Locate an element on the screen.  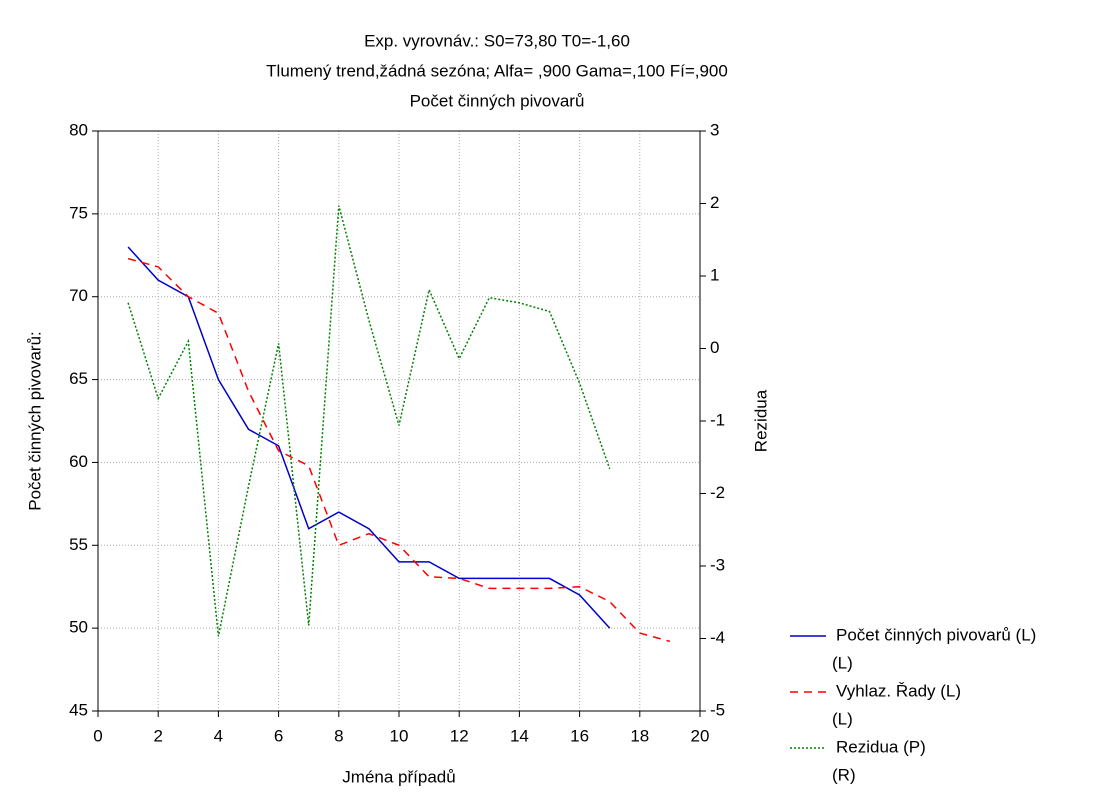
x-tick-label: 12 is located at coordinates (459, 735).